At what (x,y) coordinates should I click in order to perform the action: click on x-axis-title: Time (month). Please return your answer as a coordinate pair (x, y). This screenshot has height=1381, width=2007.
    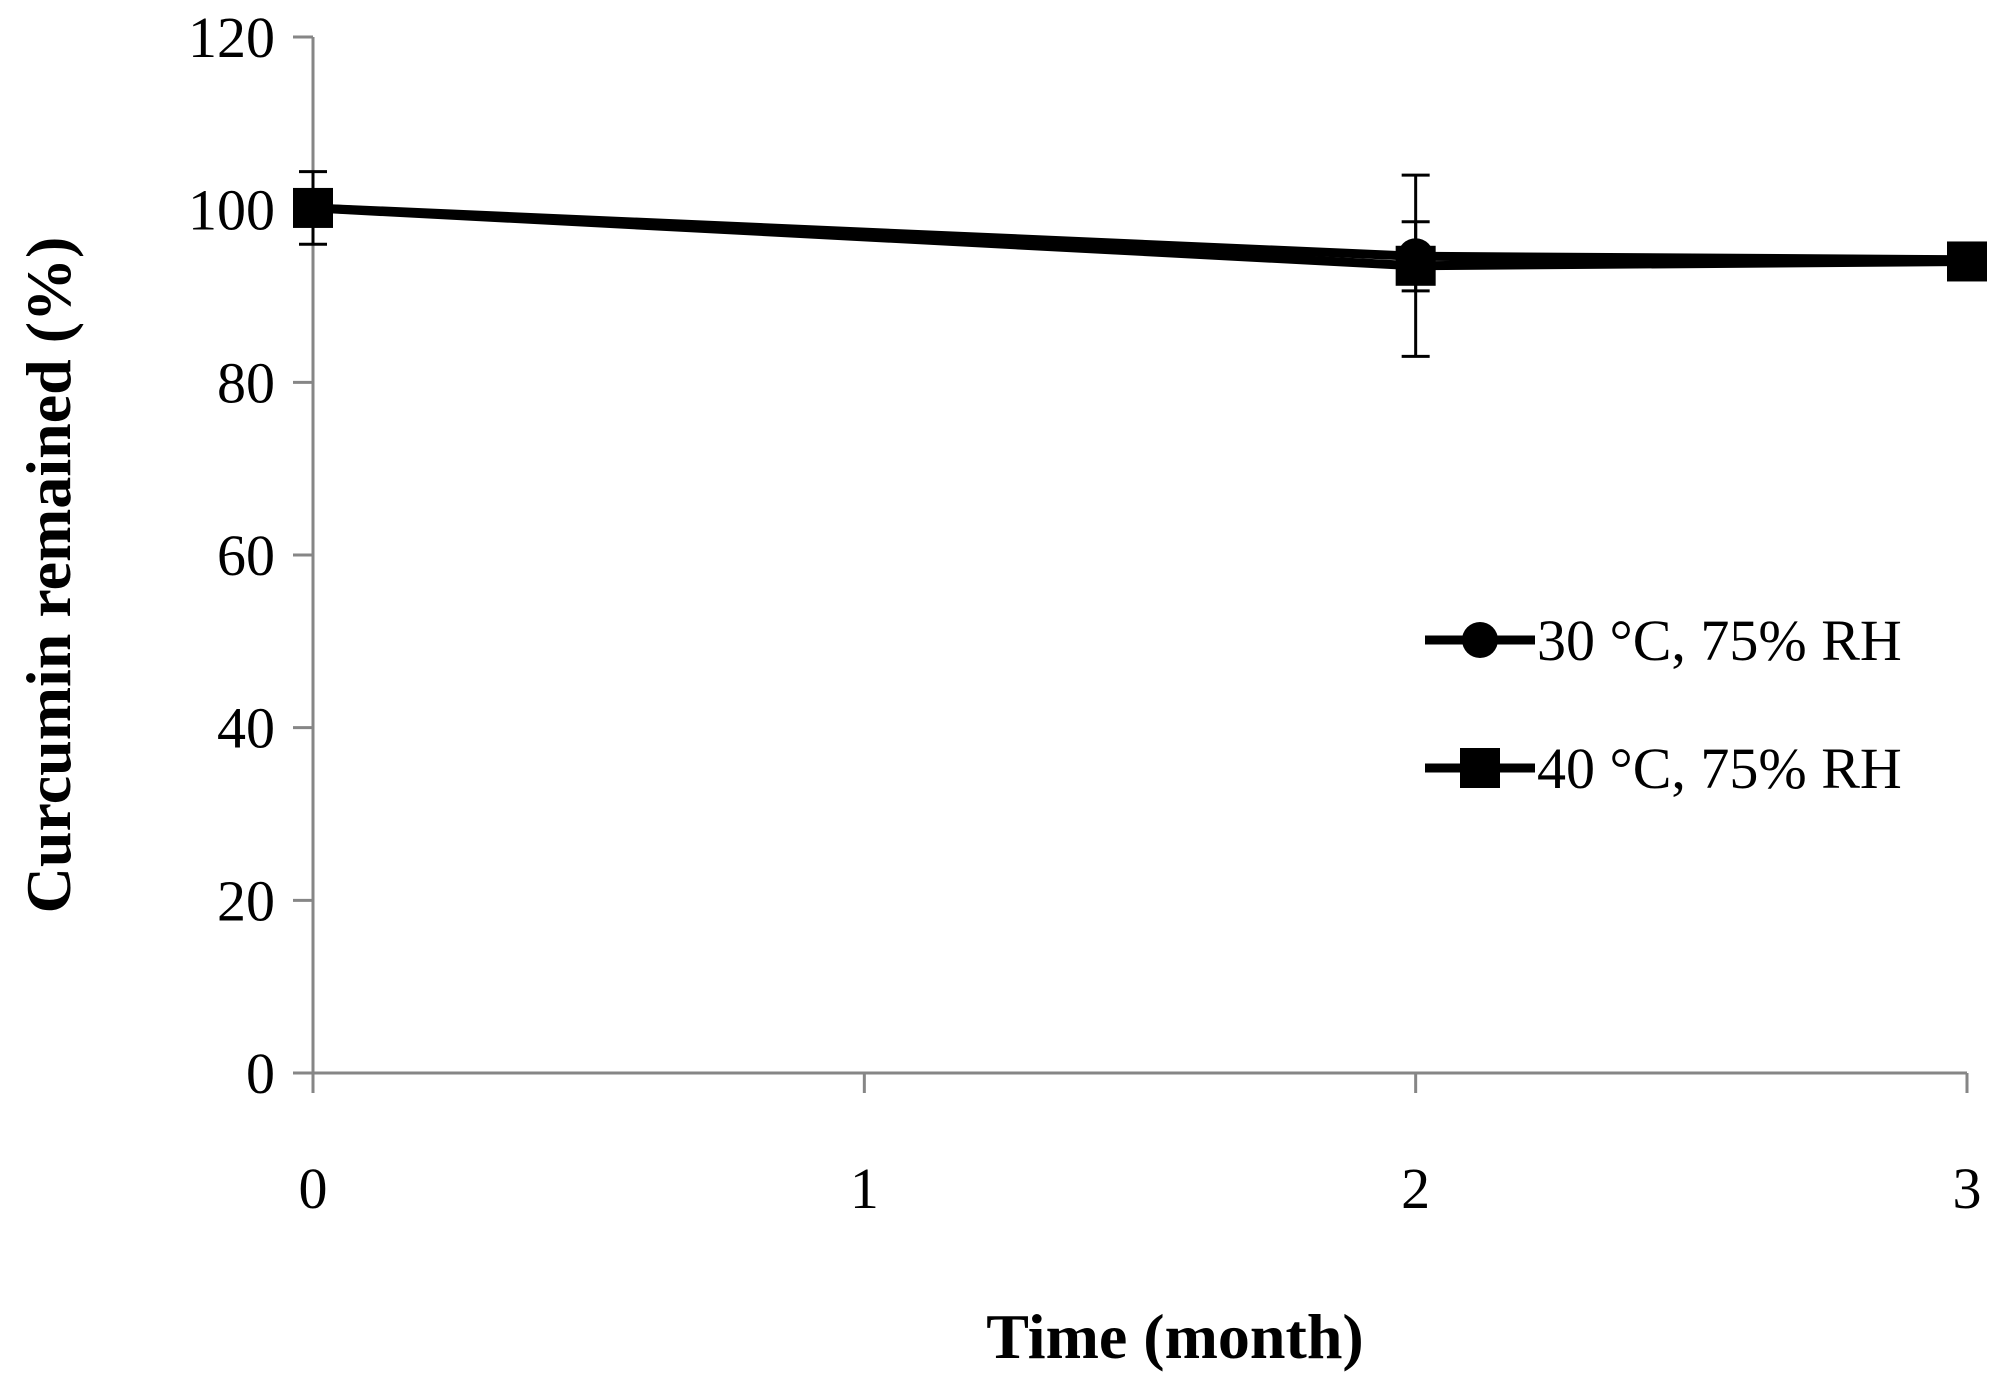
    Looking at the image, I should click on (1174, 1336).